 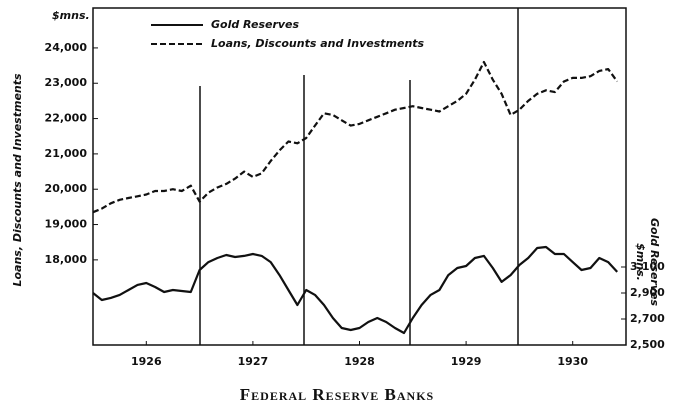 I want to click on y-tick-label: 24,000, so click(x=66, y=47).